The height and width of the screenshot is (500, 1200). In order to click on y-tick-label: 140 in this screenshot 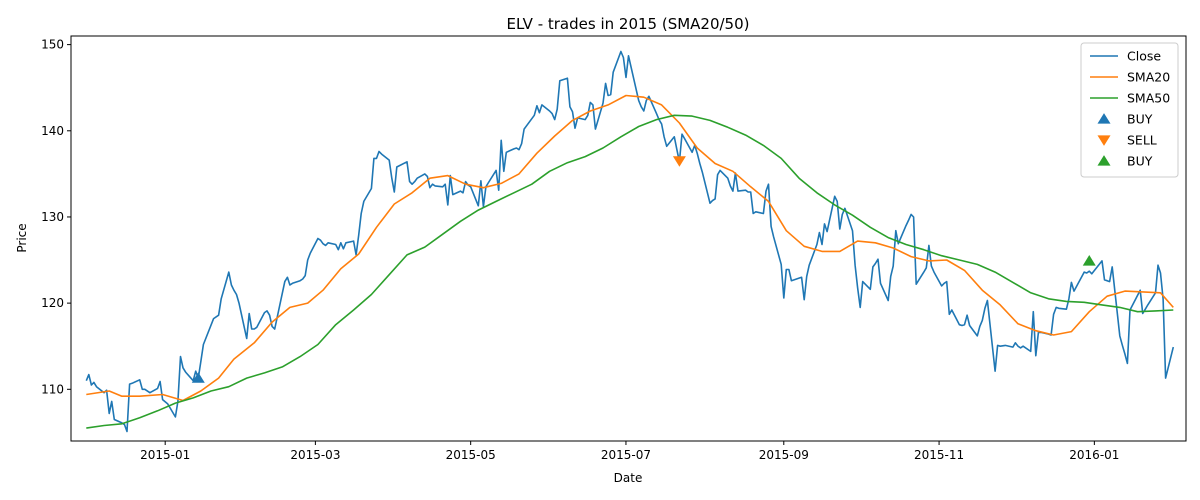, I will do `click(52, 131)`.